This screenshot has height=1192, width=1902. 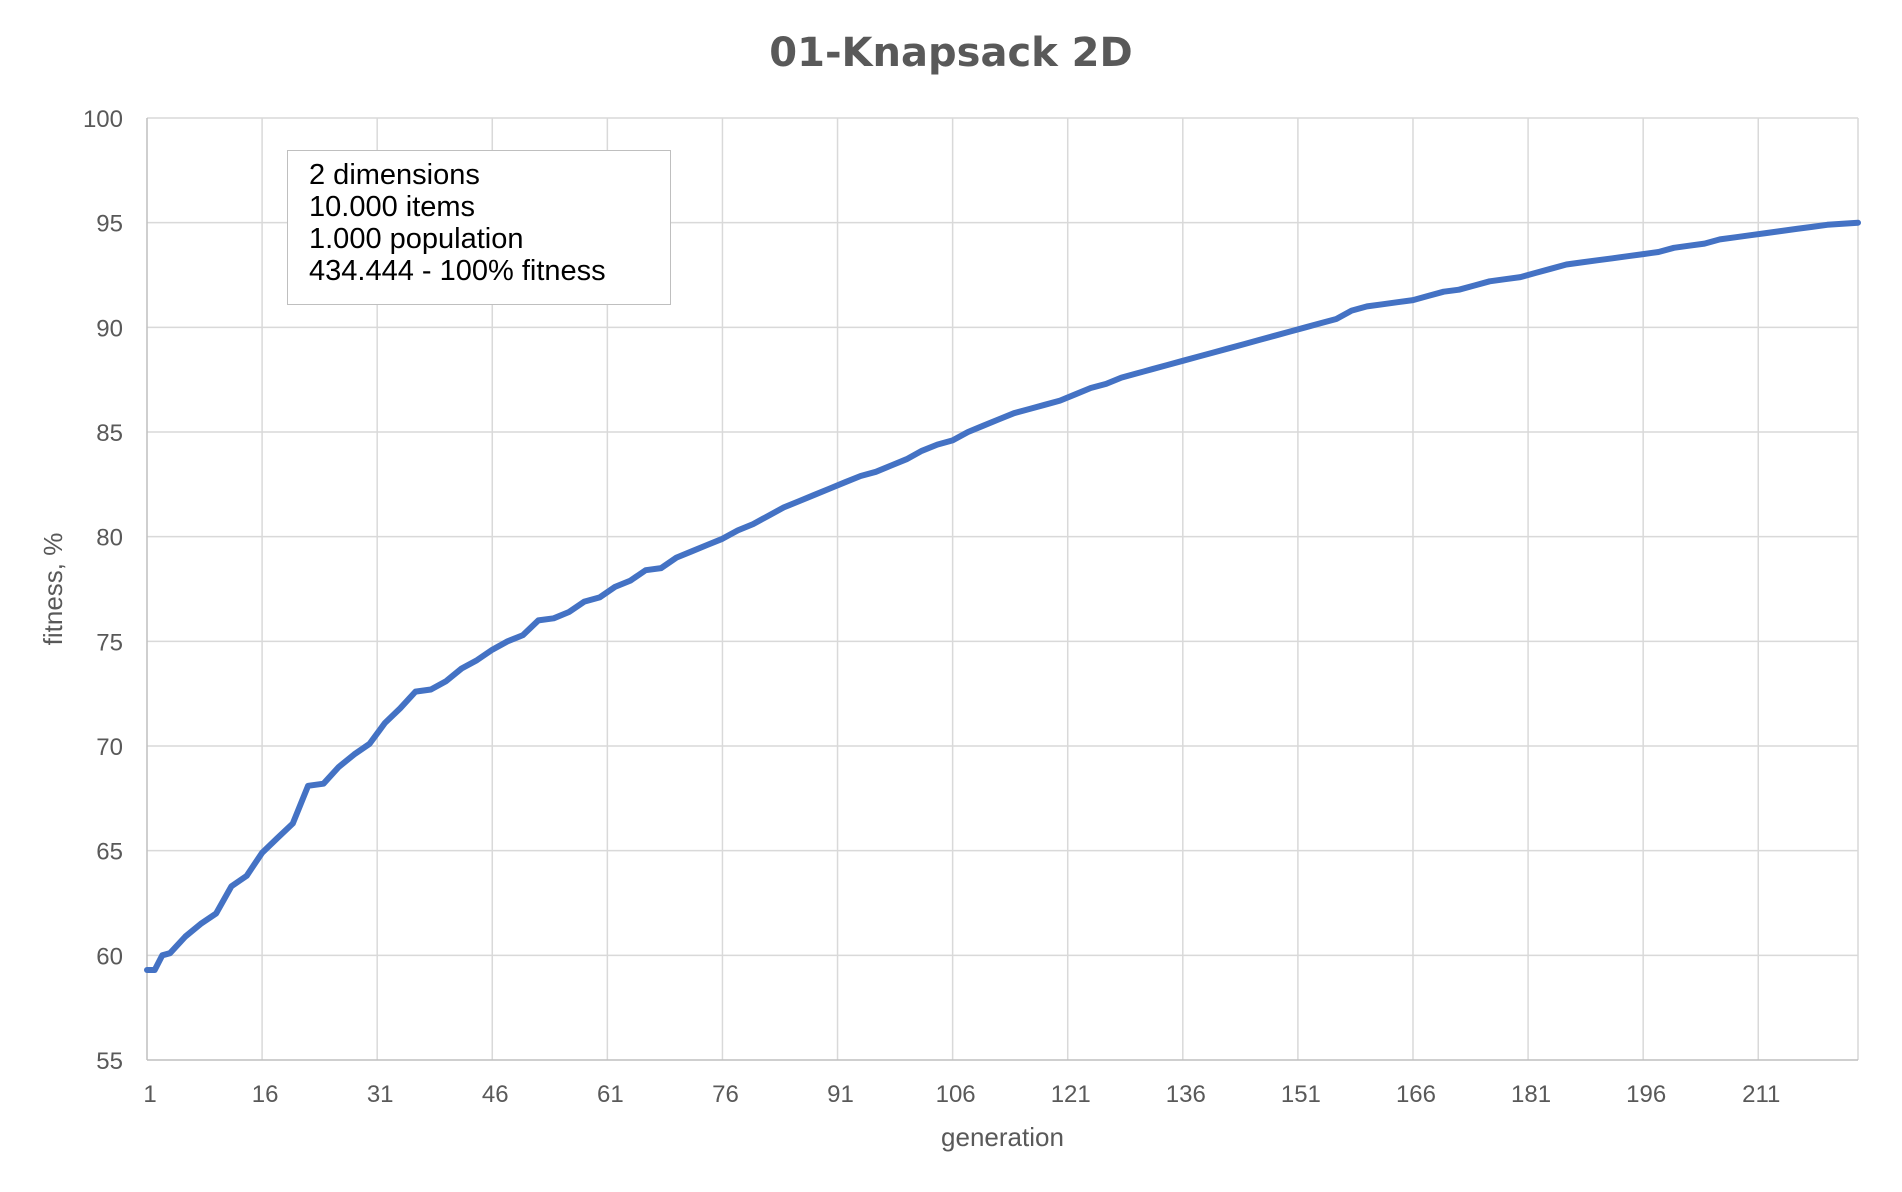 I want to click on chart-title: 01-Knapsack 2D, so click(x=951, y=53).